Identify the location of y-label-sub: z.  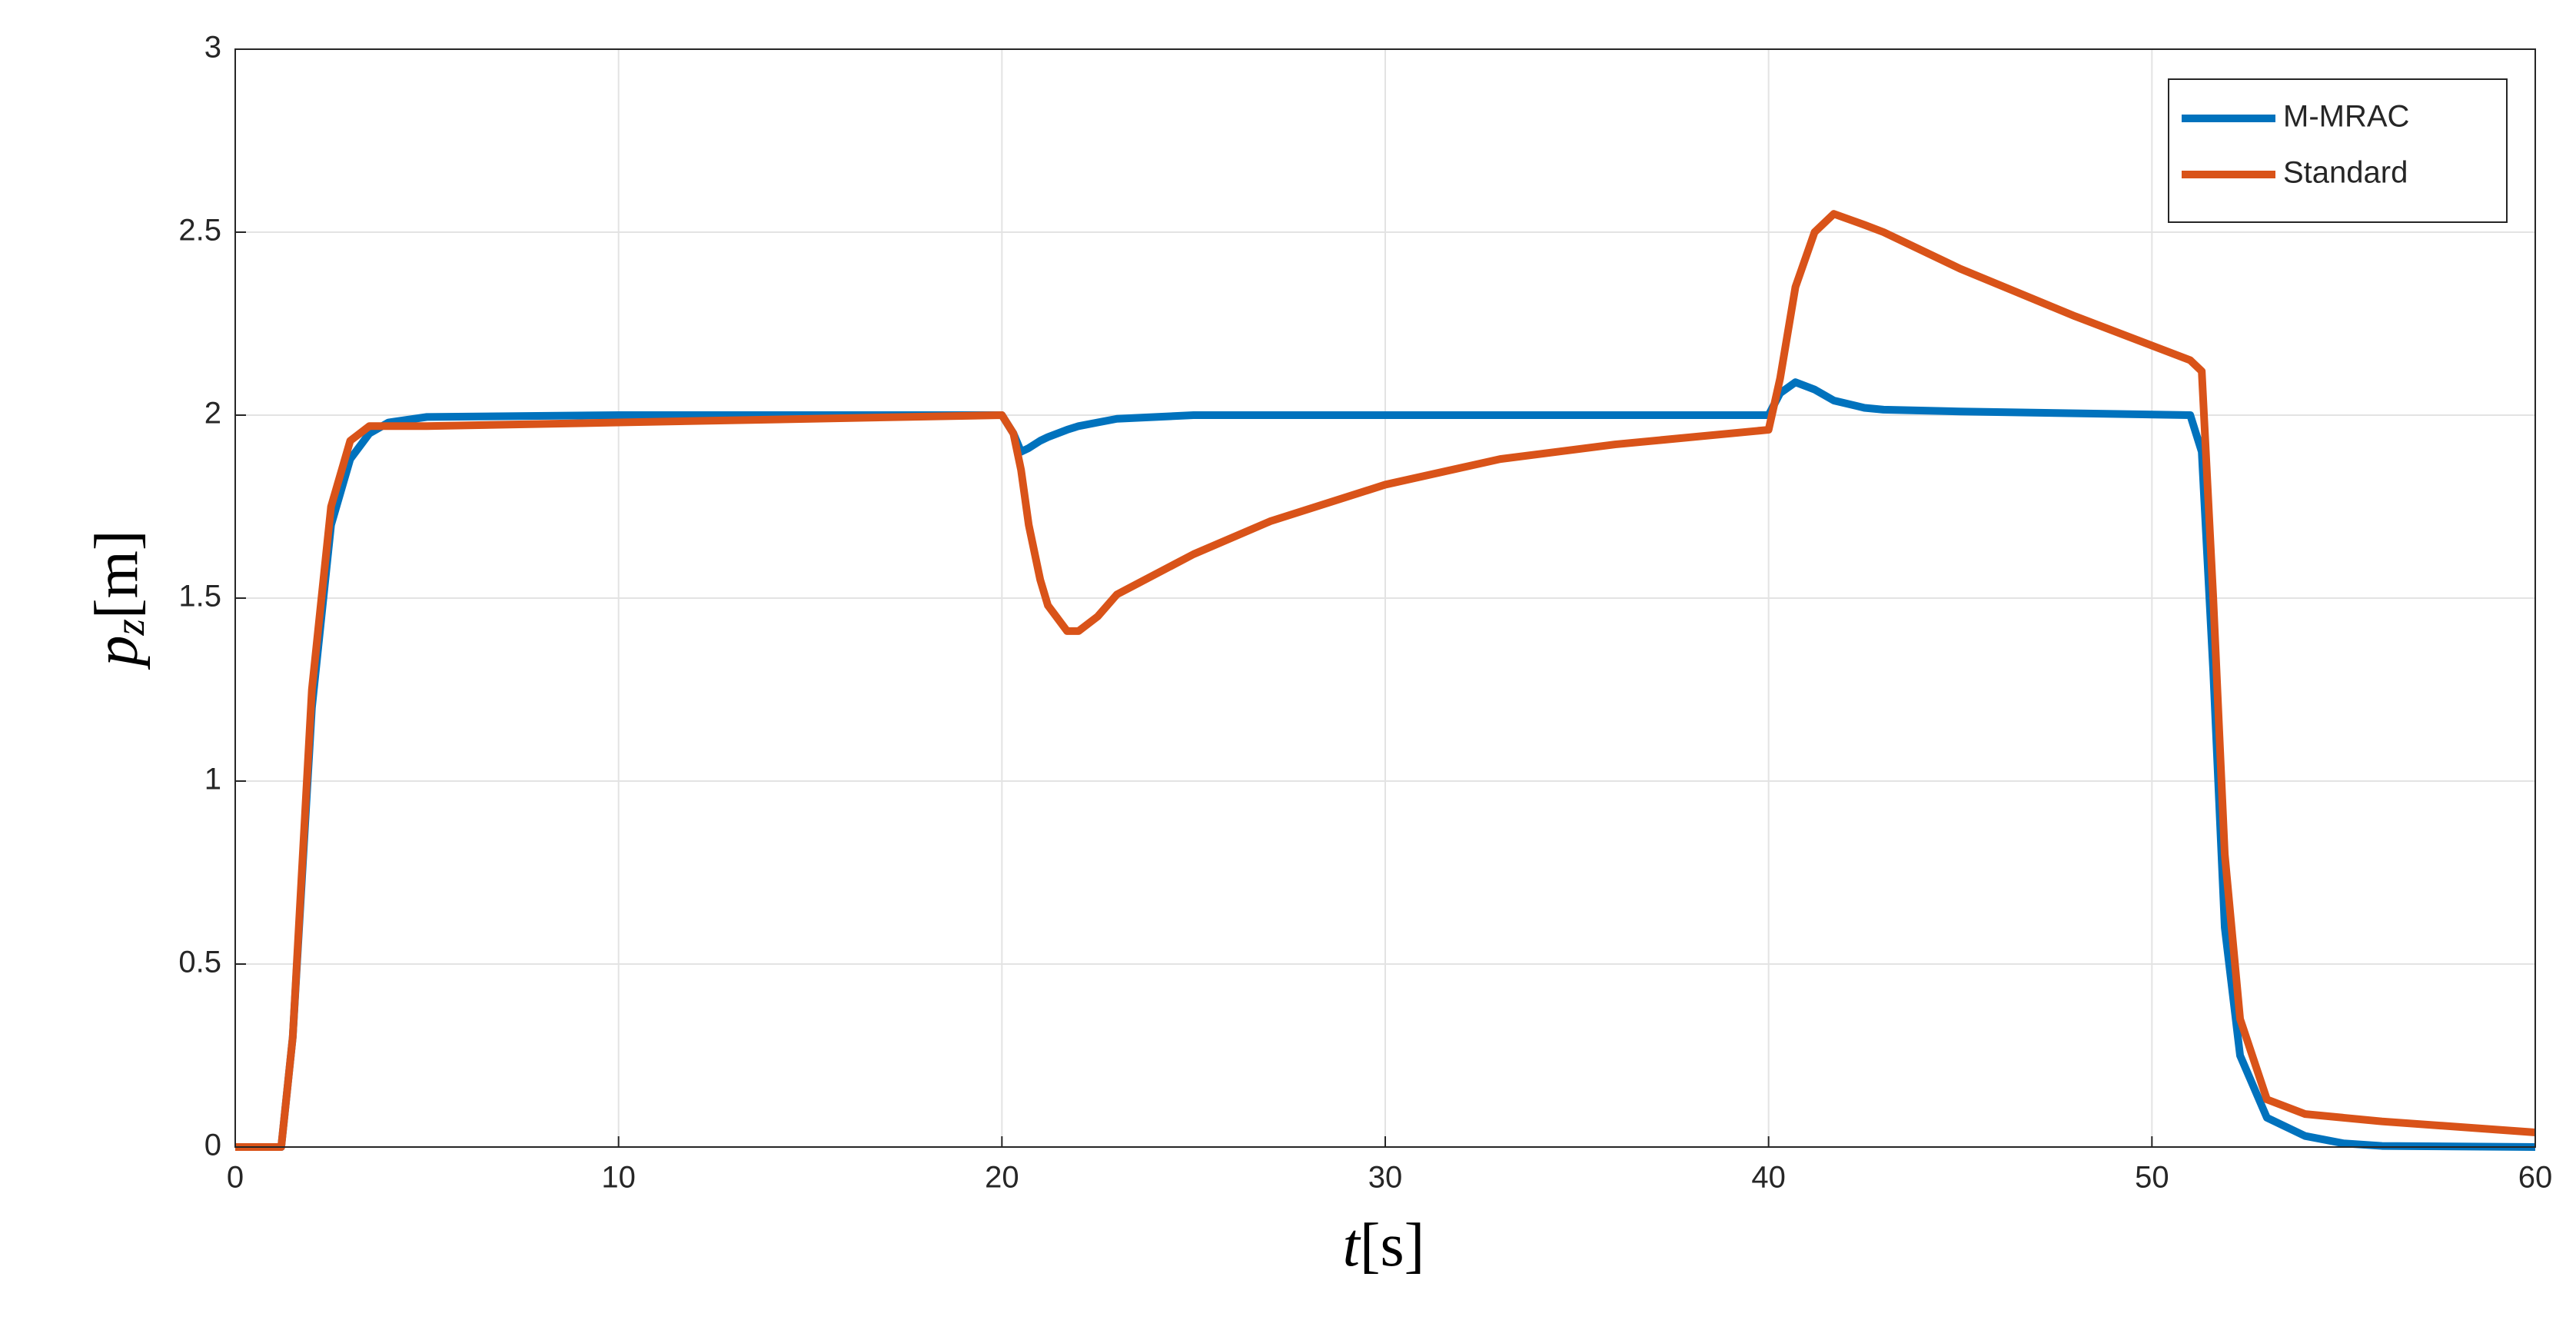
(129, 627).